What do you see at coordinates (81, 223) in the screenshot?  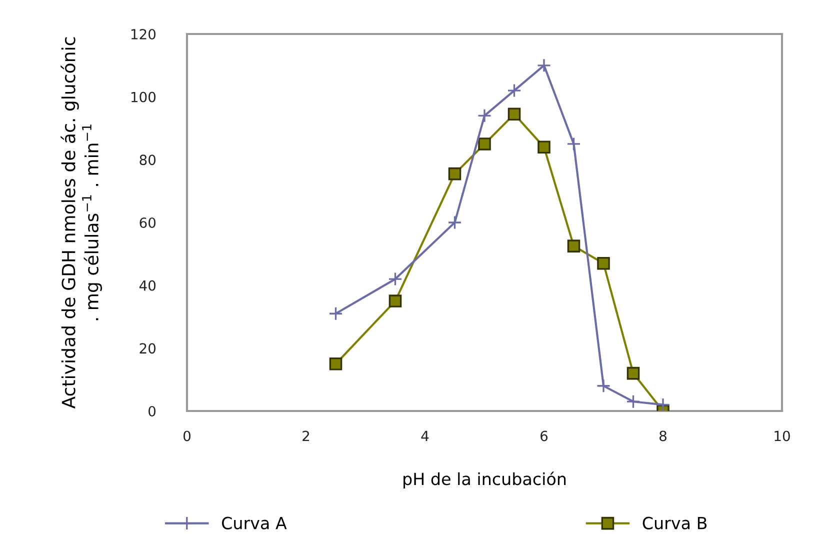 I see `y-axis-title: Actividad de GDH nmoles de ác. glucónic . mg células$^{−1}$ . min$^{−1}$` at bounding box center [81, 223].